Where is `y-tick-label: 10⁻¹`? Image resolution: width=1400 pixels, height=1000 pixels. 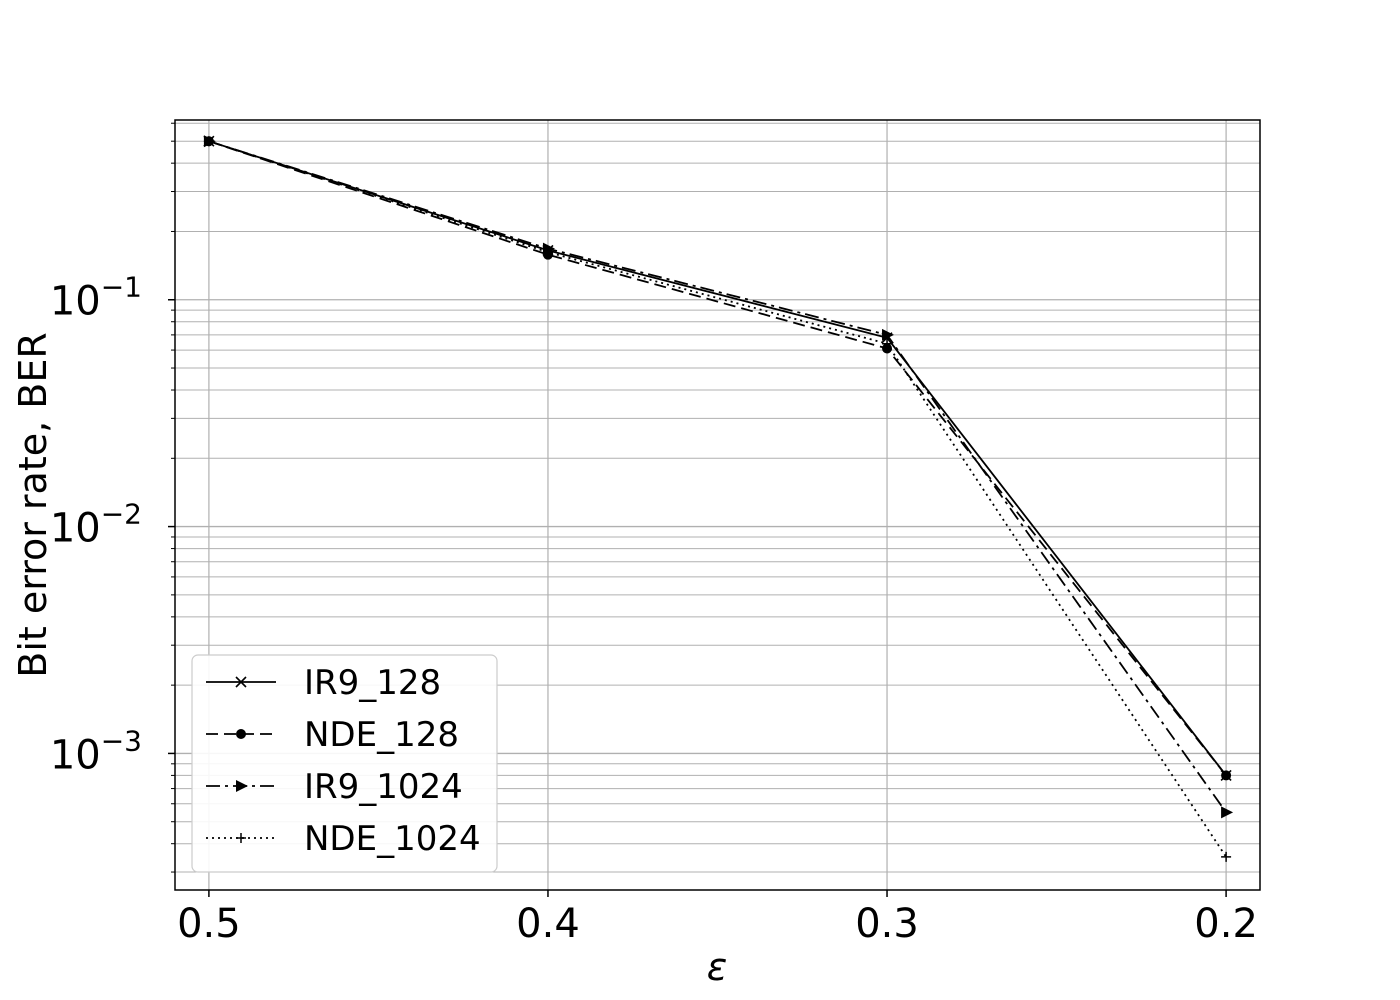 y-tick-label: 10⁻¹ is located at coordinates (96, 298).